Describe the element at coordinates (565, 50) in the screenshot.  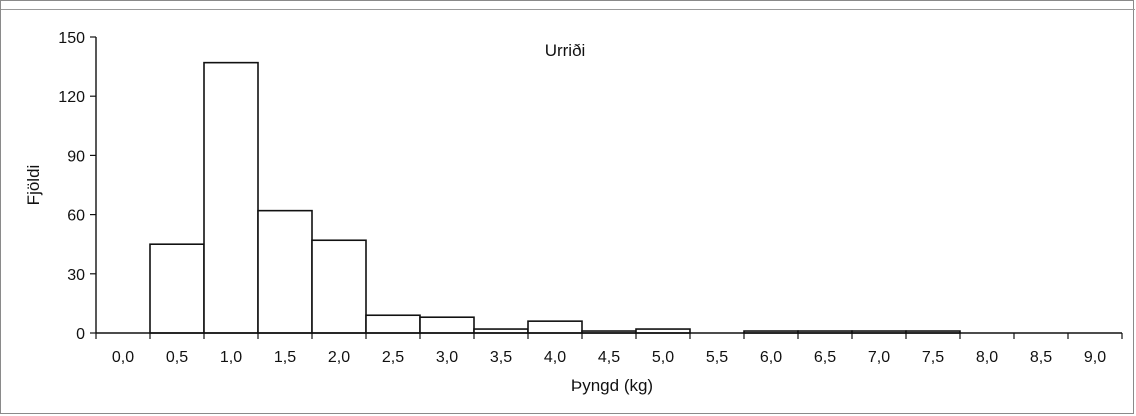
I see `chart-title: Urriði` at that location.